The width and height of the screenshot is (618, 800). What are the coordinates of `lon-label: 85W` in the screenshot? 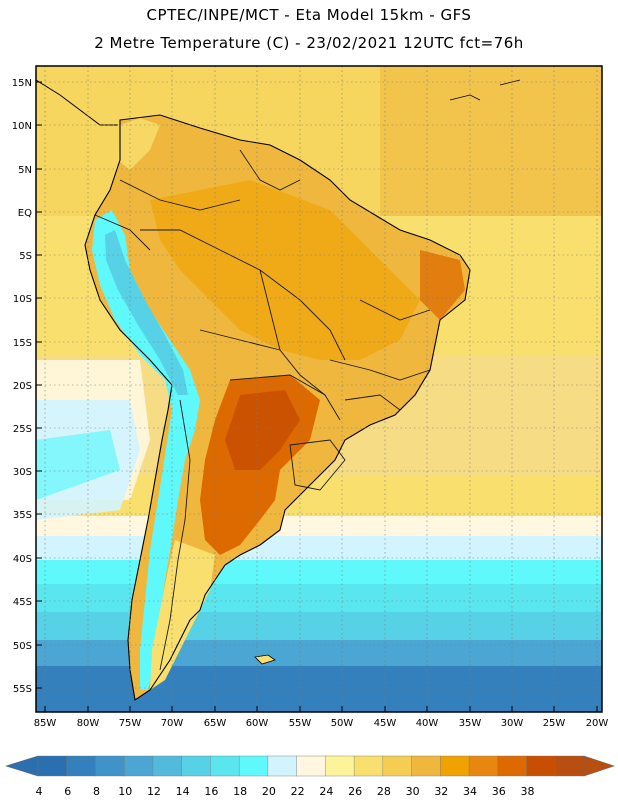 It's located at (45, 723).